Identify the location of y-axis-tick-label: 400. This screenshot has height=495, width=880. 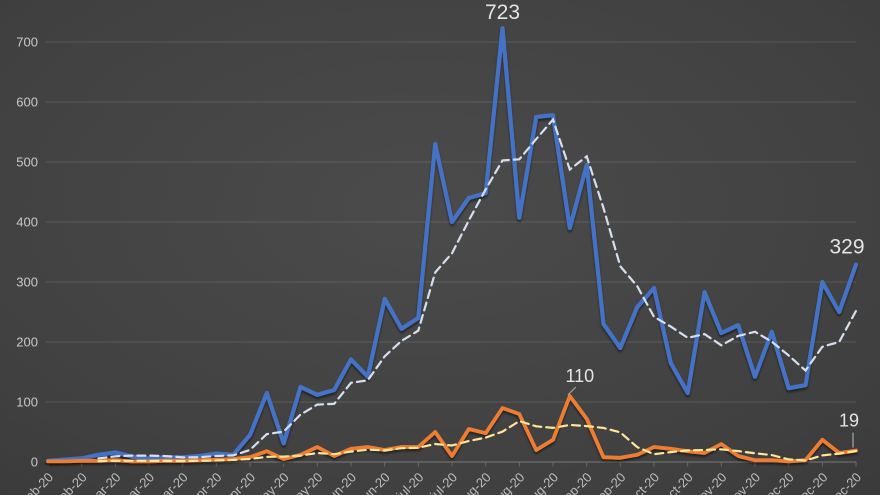
(27, 222).